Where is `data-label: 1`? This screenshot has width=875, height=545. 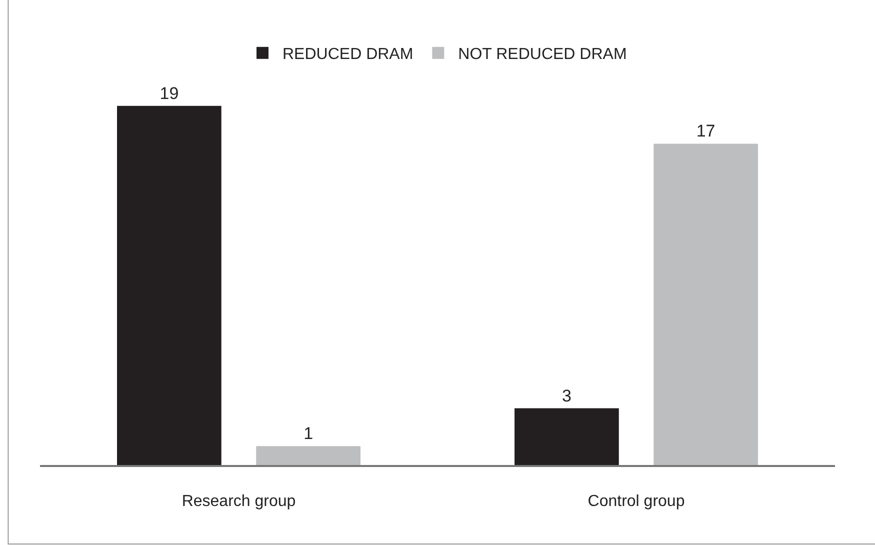
data-label: 1 is located at coordinates (309, 434).